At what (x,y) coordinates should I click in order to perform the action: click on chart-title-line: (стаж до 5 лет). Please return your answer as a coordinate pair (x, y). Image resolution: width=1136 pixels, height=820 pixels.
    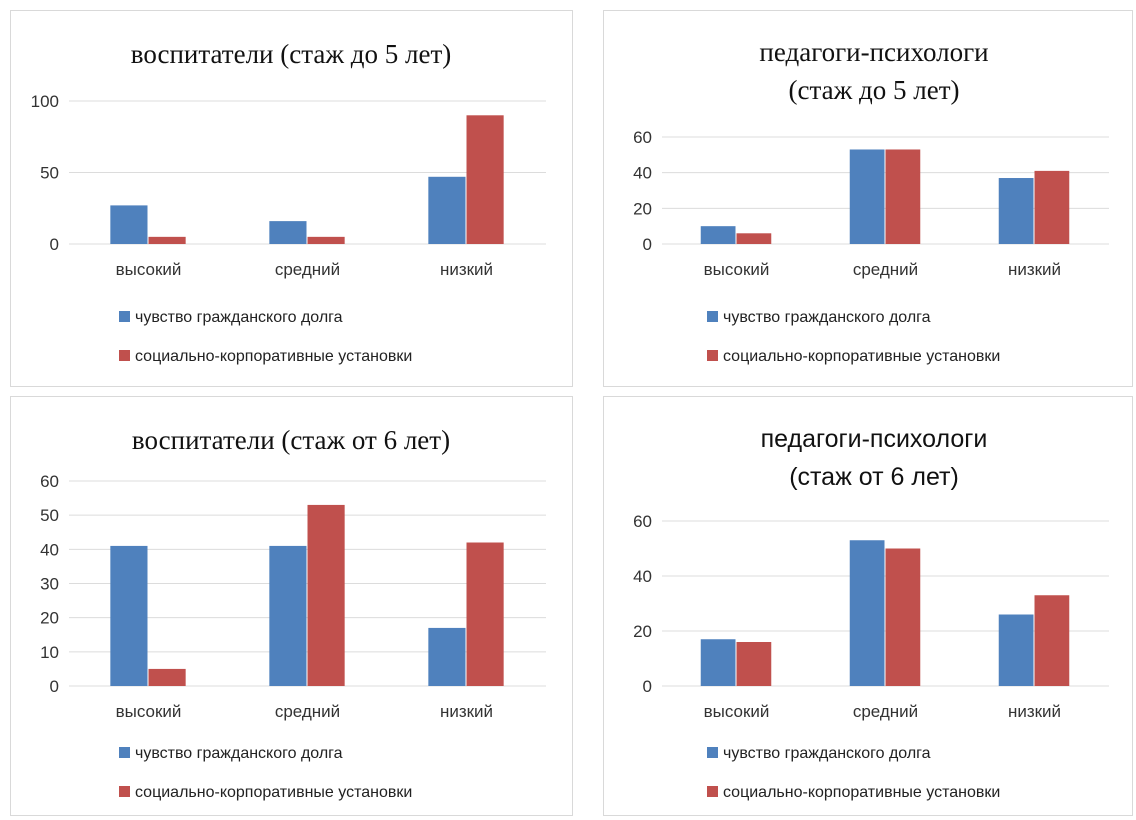
    Looking at the image, I should click on (874, 90).